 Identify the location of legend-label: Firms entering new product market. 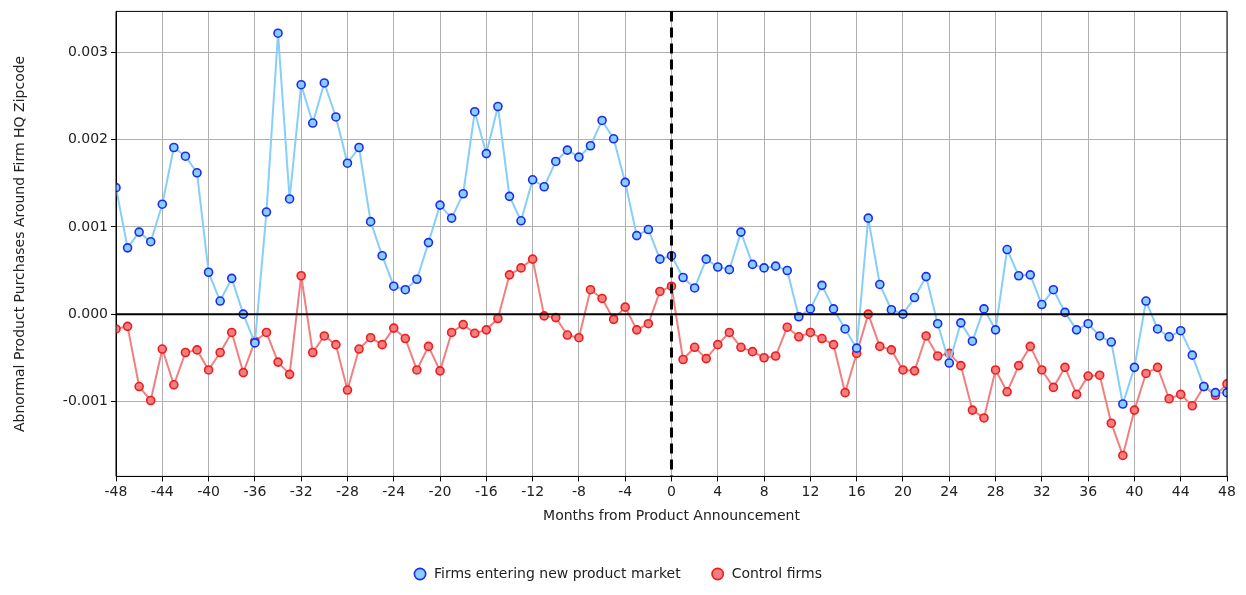
(558, 572).